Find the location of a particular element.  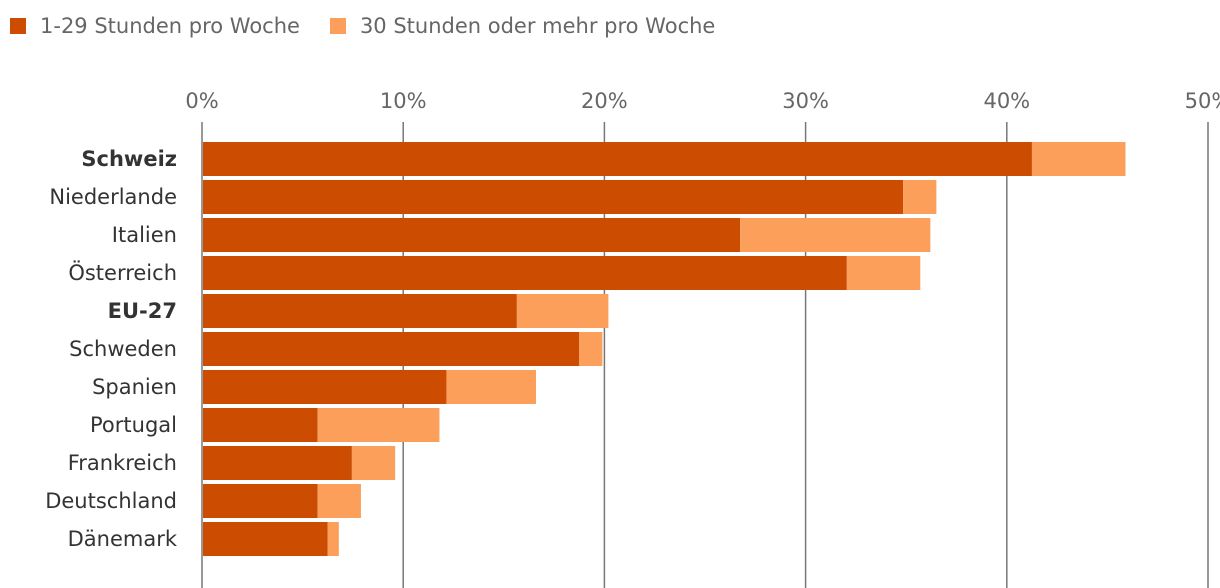

x-tick-label: 40% is located at coordinates (1006, 101).